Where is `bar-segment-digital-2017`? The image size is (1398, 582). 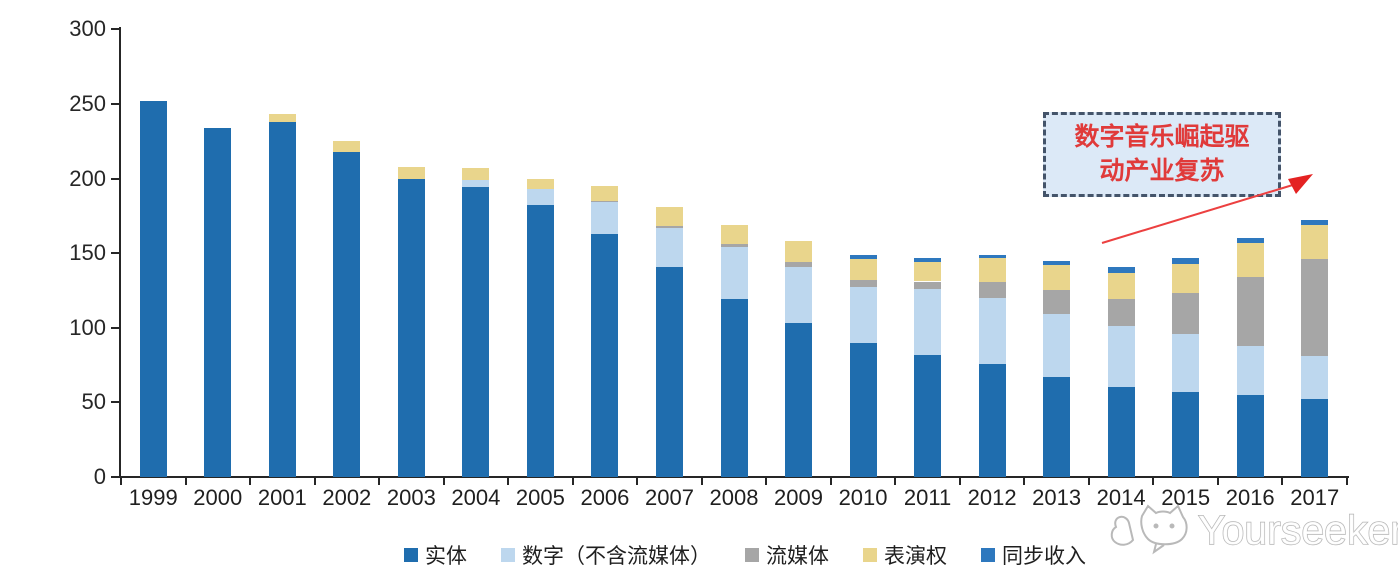
bar-segment-digital-2017 is located at coordinates (1315, 378).